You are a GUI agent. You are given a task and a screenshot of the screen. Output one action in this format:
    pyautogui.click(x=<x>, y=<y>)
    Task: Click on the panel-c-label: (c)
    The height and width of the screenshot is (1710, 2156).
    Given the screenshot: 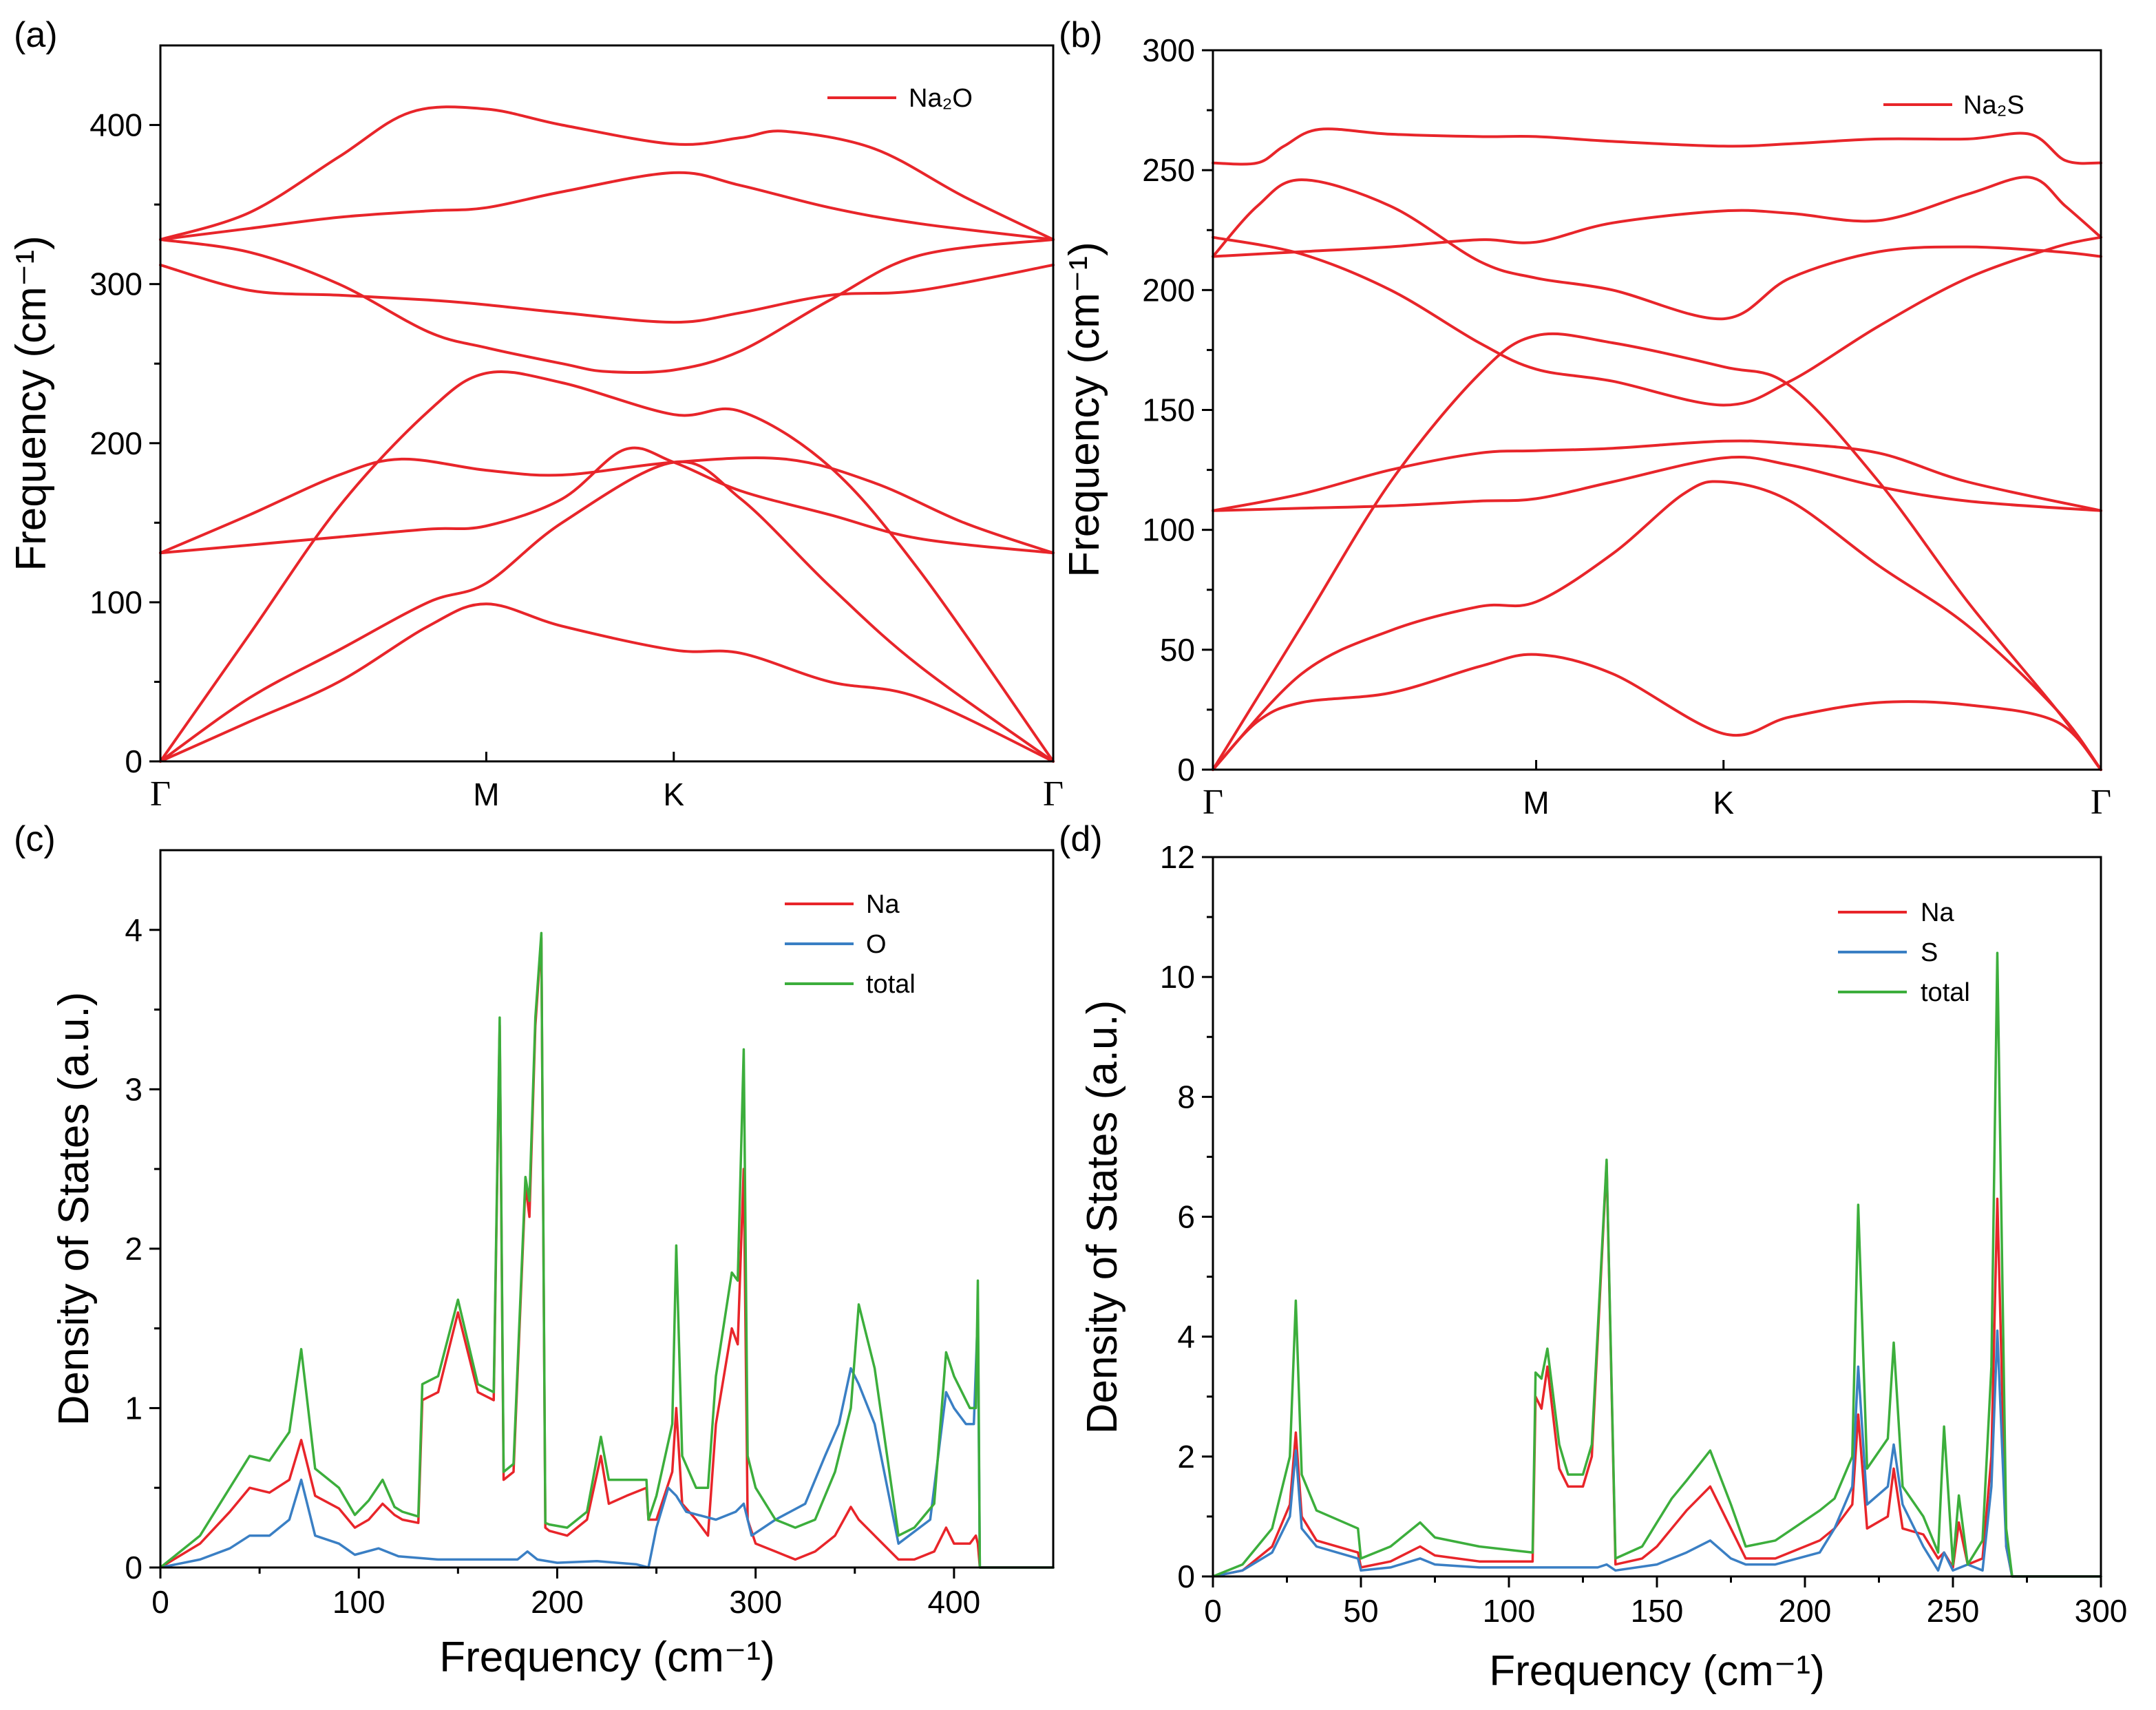 What is the action you would take?
    pyautogui.click(x=35, y=839)
    